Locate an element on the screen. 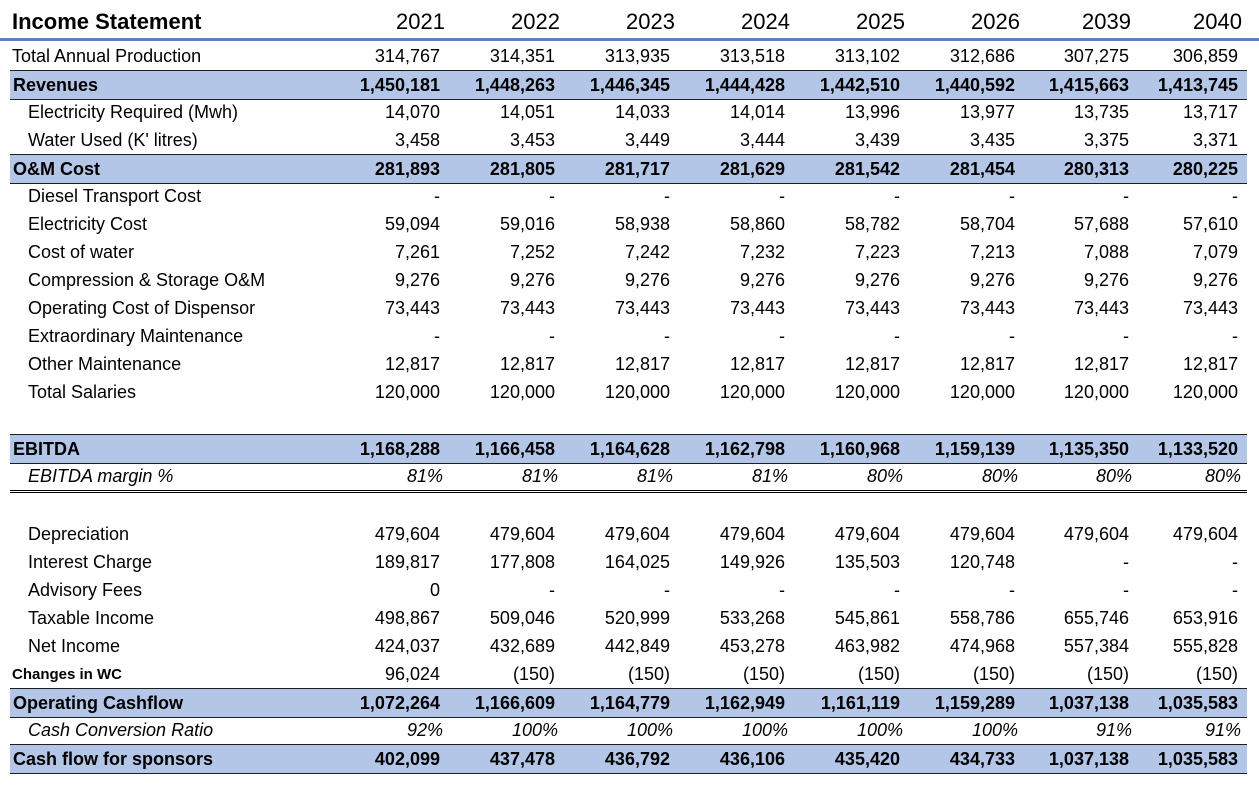 The width and height of the screenshot is (1259, 785). value-2025: 13,996 is located at coordinates (872, 111).